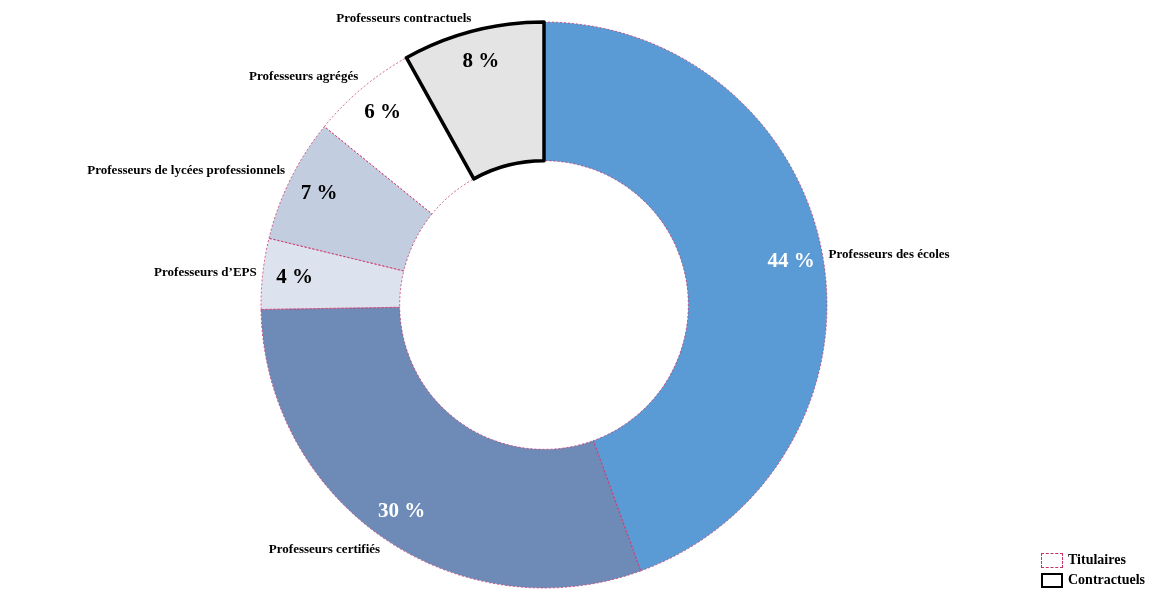 Image resolution: width=1157 pixels, height=592 pixels. What do you see at coordinates (319, 191) in the screenshot?
I see `data-label: 7 %` at bounding box center [319, 191].